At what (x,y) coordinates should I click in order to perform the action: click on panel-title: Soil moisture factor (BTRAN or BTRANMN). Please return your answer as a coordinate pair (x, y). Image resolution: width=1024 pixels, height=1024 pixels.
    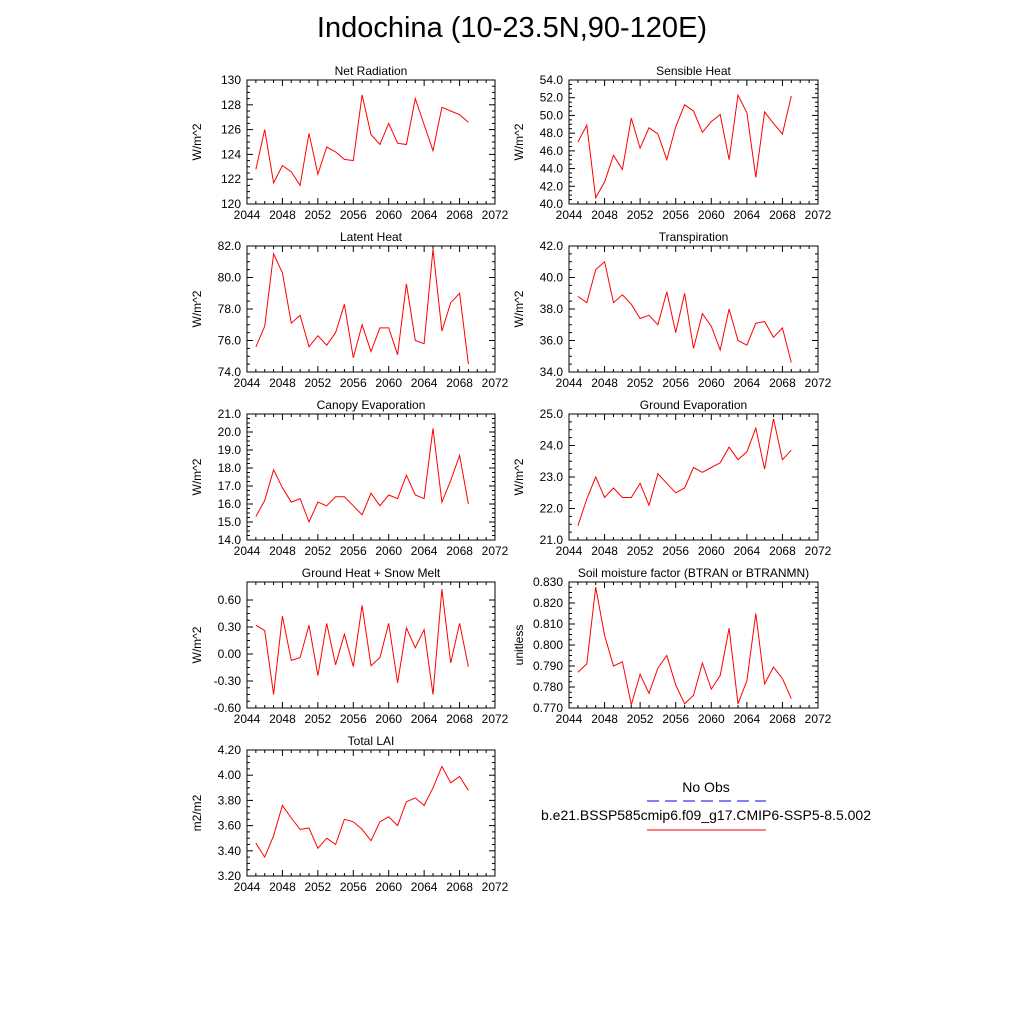
    Looking at the image, I should click on (693, 573).